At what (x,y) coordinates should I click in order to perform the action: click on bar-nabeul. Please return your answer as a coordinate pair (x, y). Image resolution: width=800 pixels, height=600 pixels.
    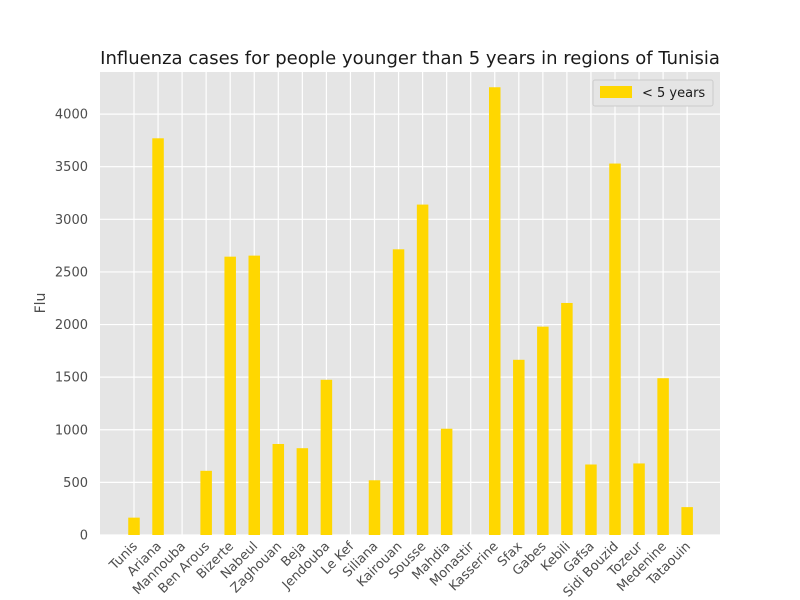
    Looking at the image, I should click on (254, 395).